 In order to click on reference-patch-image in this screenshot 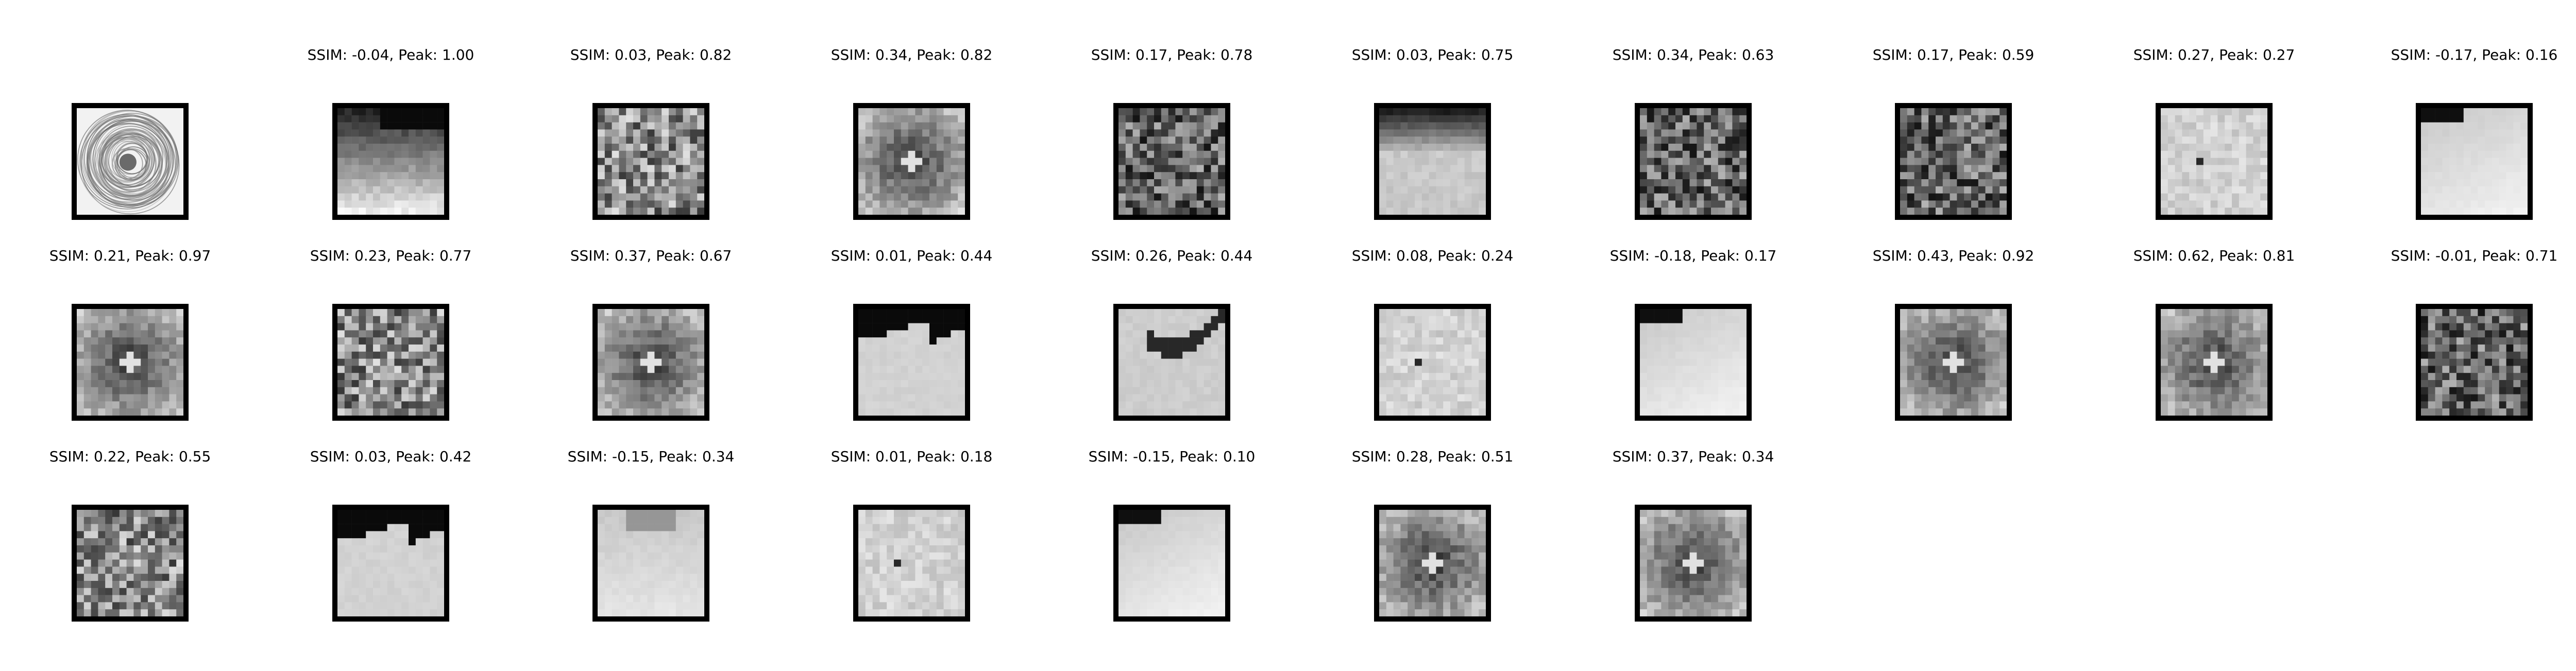, I will do `click(130, 161)`.